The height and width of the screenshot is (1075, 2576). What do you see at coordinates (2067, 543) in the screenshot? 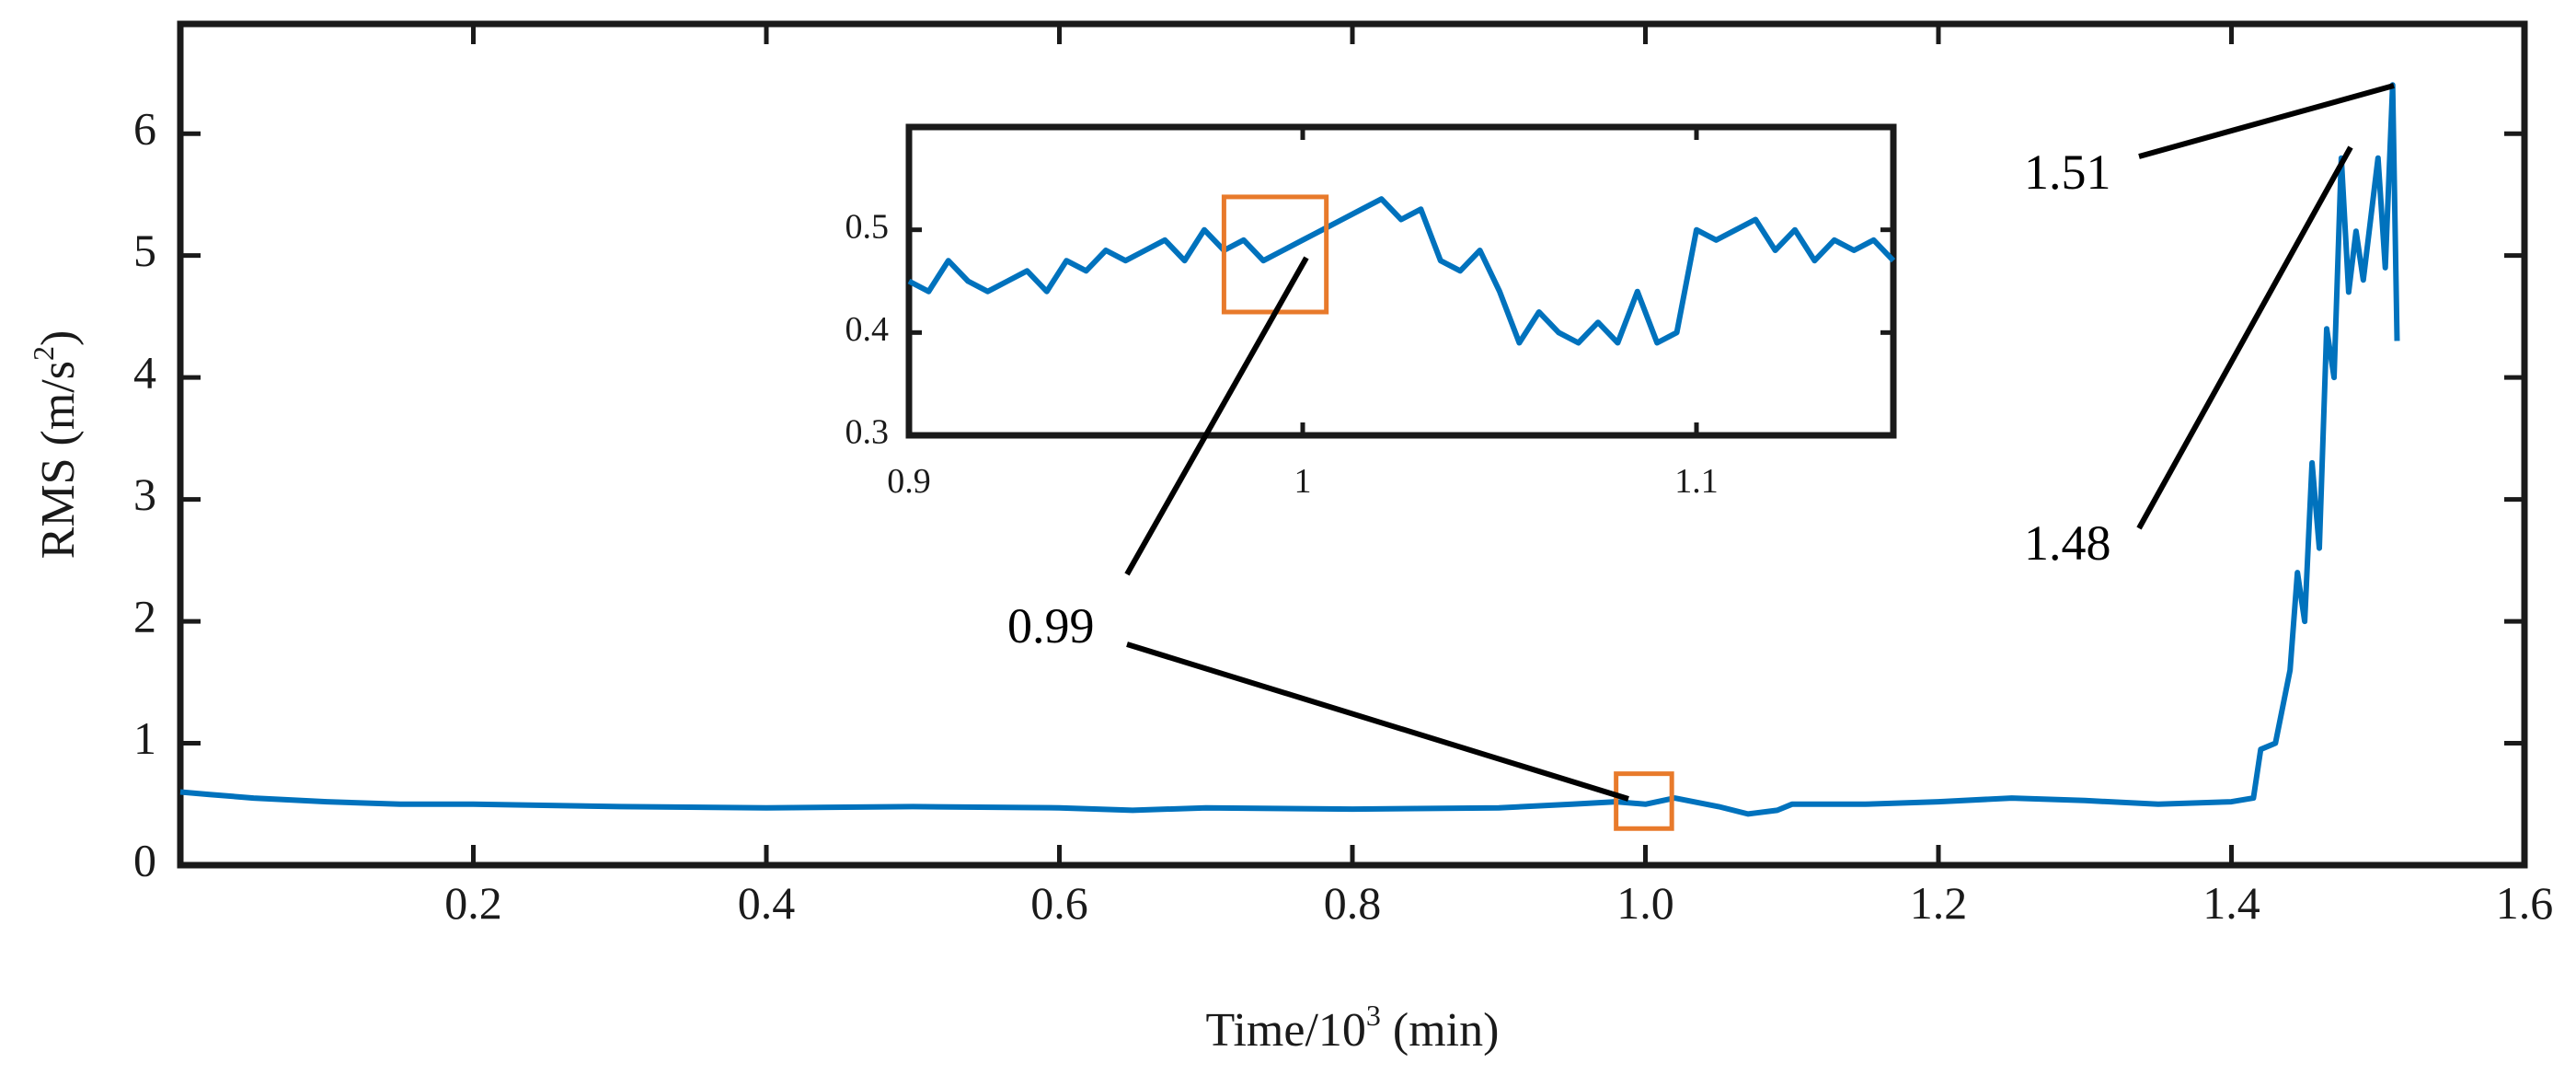
I see `annotation-label-148: 1.48` at bounding box center [2067, 543].